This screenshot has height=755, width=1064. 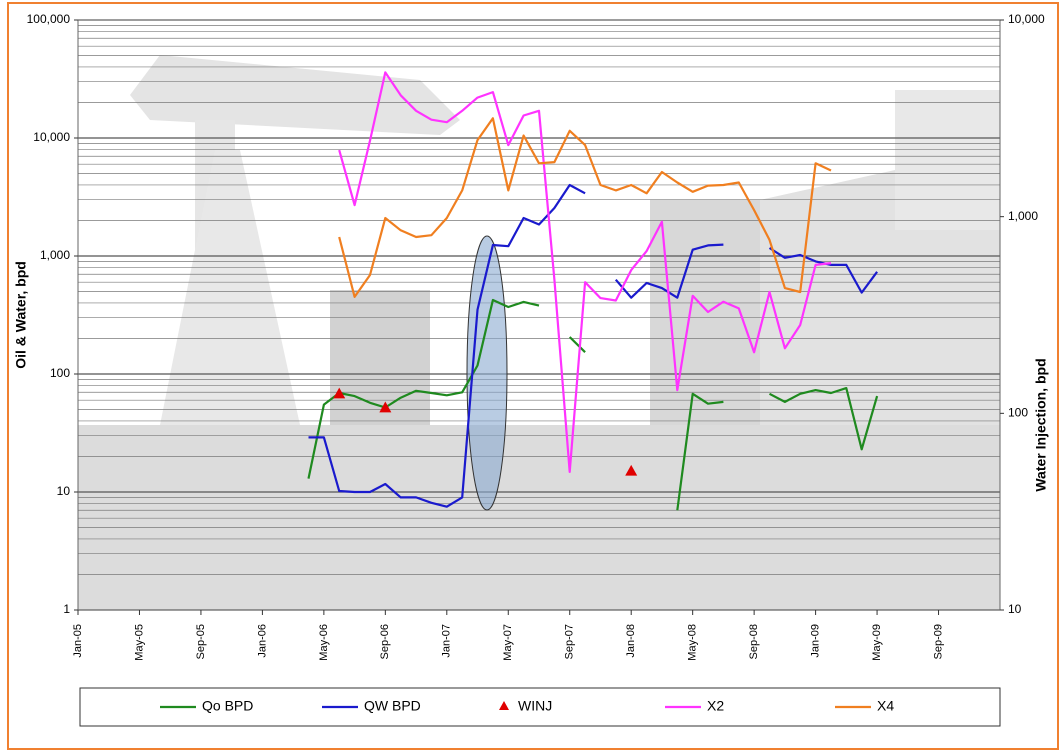 I want to click on x-tick-label: Sep-07, so click(x=570, y=641).